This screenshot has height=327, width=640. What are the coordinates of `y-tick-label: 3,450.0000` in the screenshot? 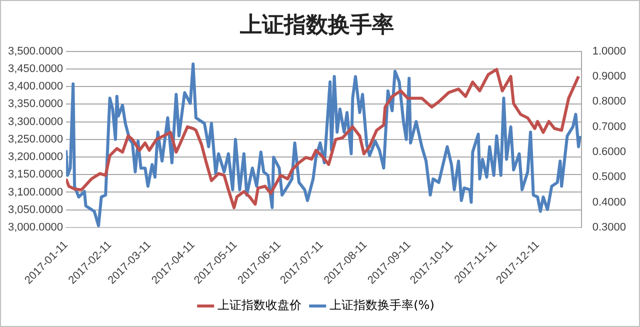 It's located at (36, 69).